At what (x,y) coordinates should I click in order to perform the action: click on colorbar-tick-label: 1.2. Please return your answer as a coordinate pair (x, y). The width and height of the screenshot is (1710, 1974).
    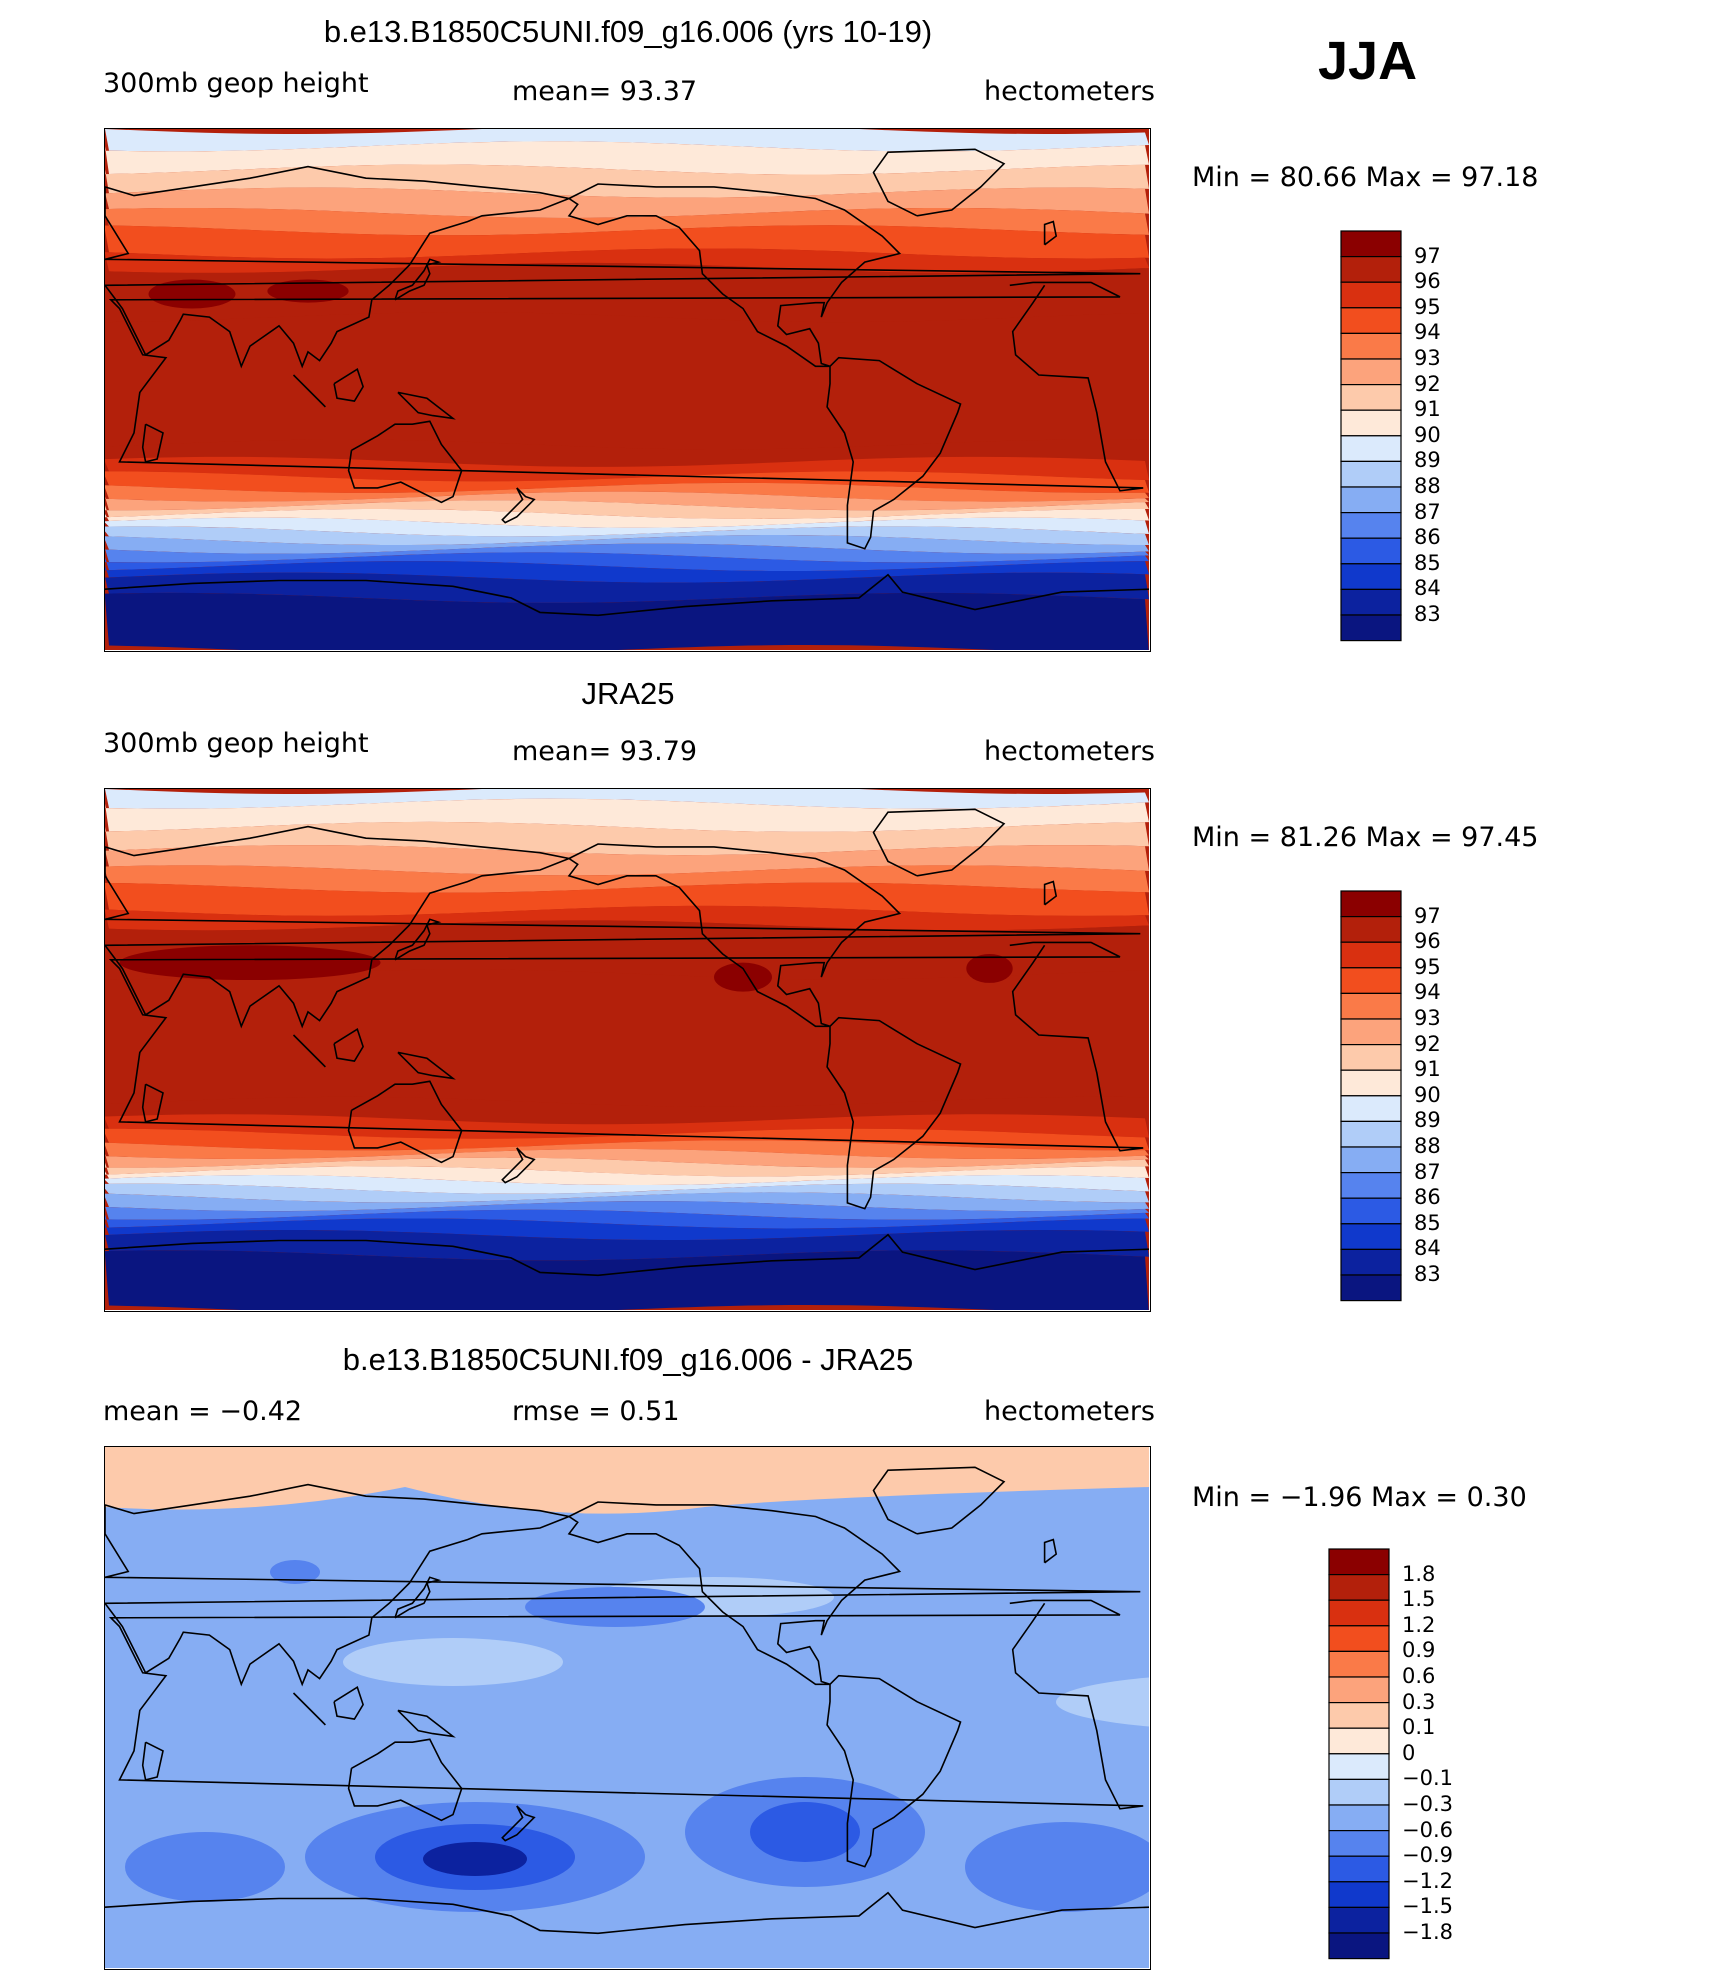
    Looking at the image, I should click on (1419, 1624).